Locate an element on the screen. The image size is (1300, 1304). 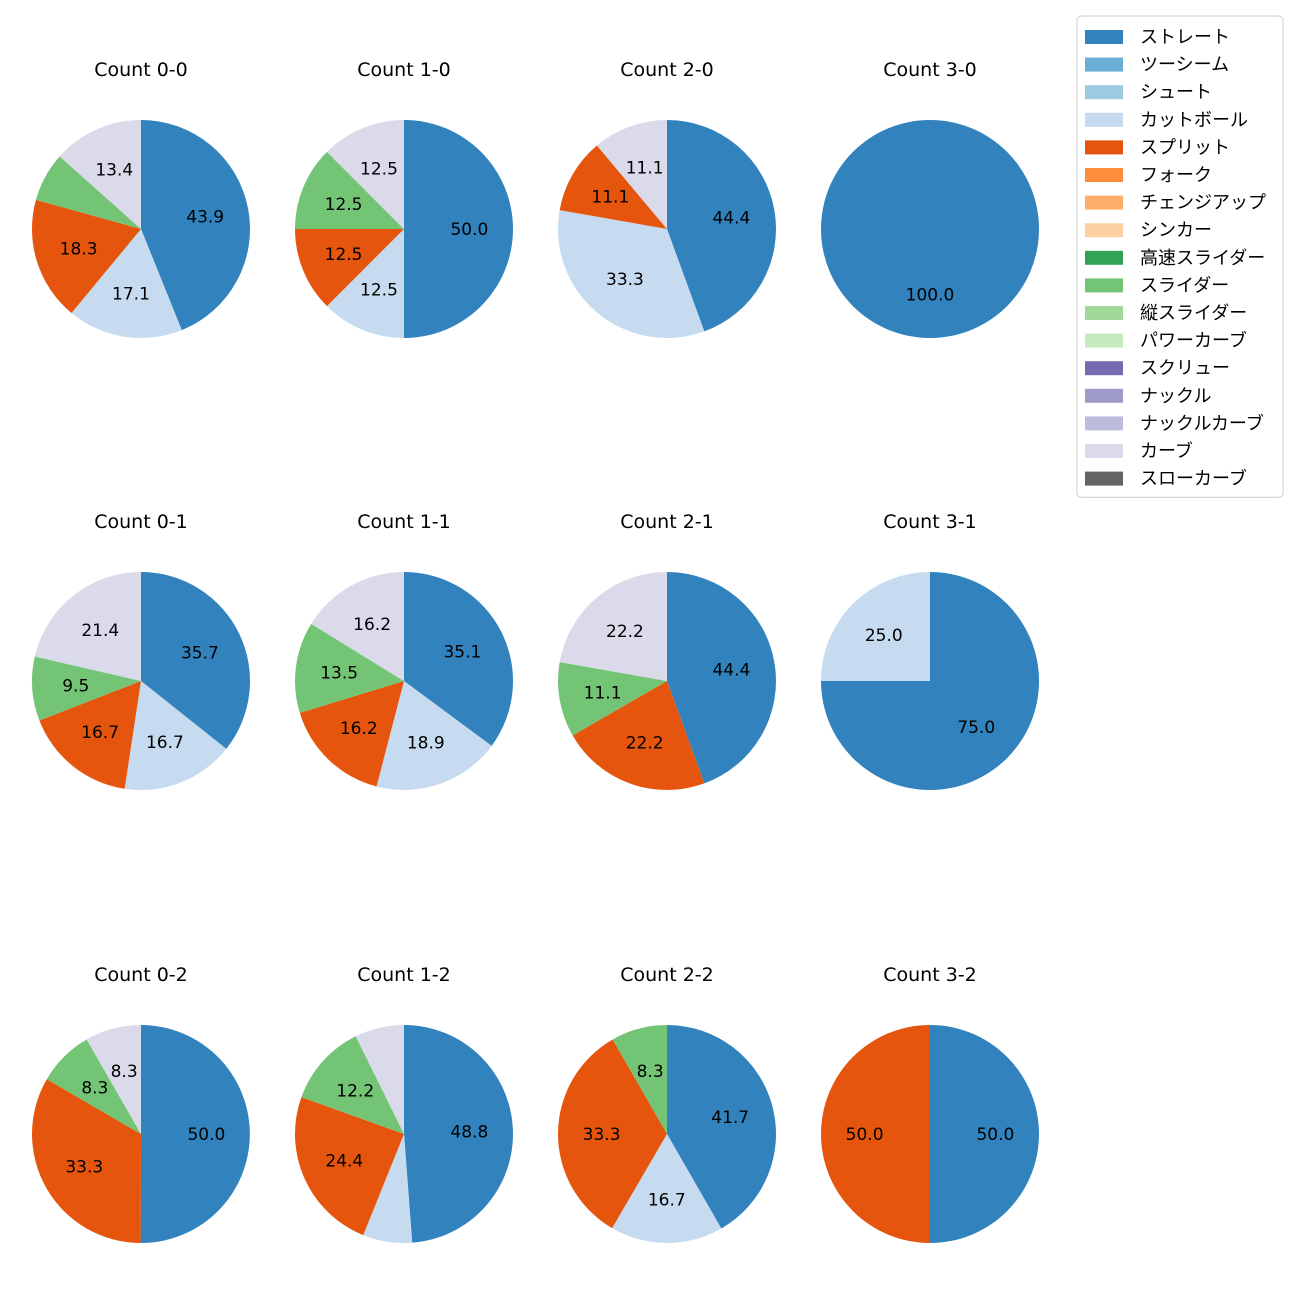
slice-value-label: 25.0 is located at coordinates (884, 636).